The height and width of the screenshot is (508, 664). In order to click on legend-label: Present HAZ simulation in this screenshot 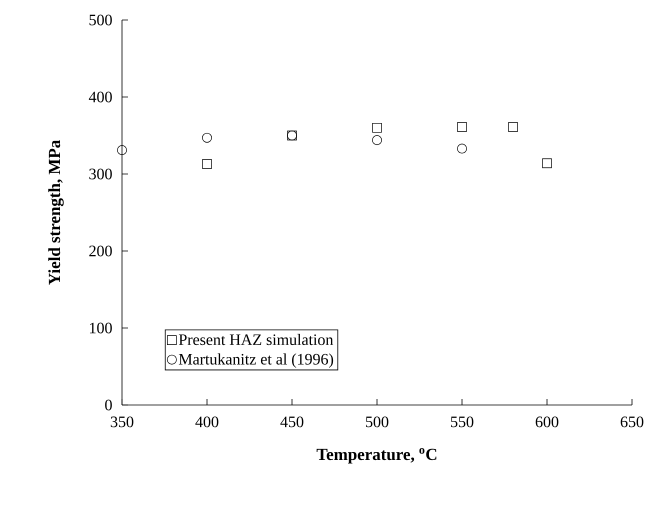, I will do `click(256, 340)`.